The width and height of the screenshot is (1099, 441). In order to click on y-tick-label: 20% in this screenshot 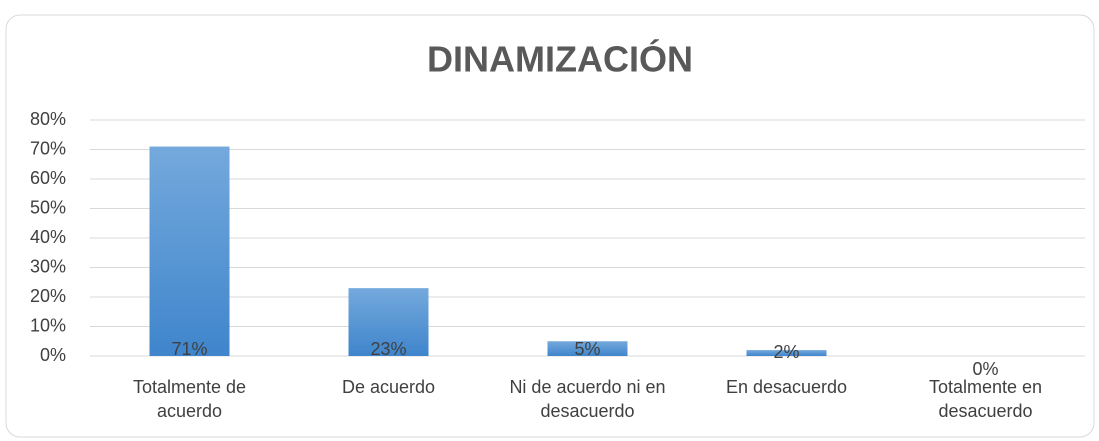, I will do `click(48, 296)`.